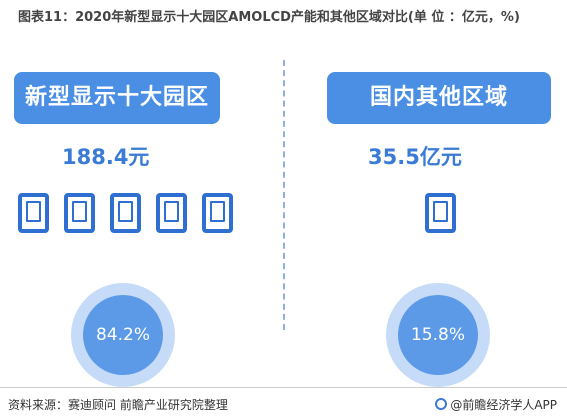 The image size is (567, 418). Describe the element at coordinates (284, 195) in the screenshot. I see `column-divider` at that location.